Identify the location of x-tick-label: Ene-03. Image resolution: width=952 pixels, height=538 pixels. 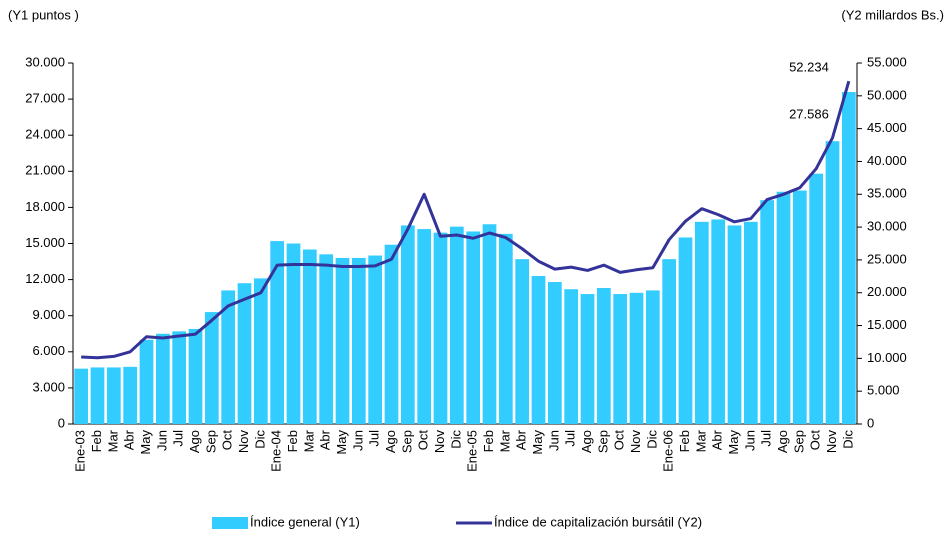
(80, 451).